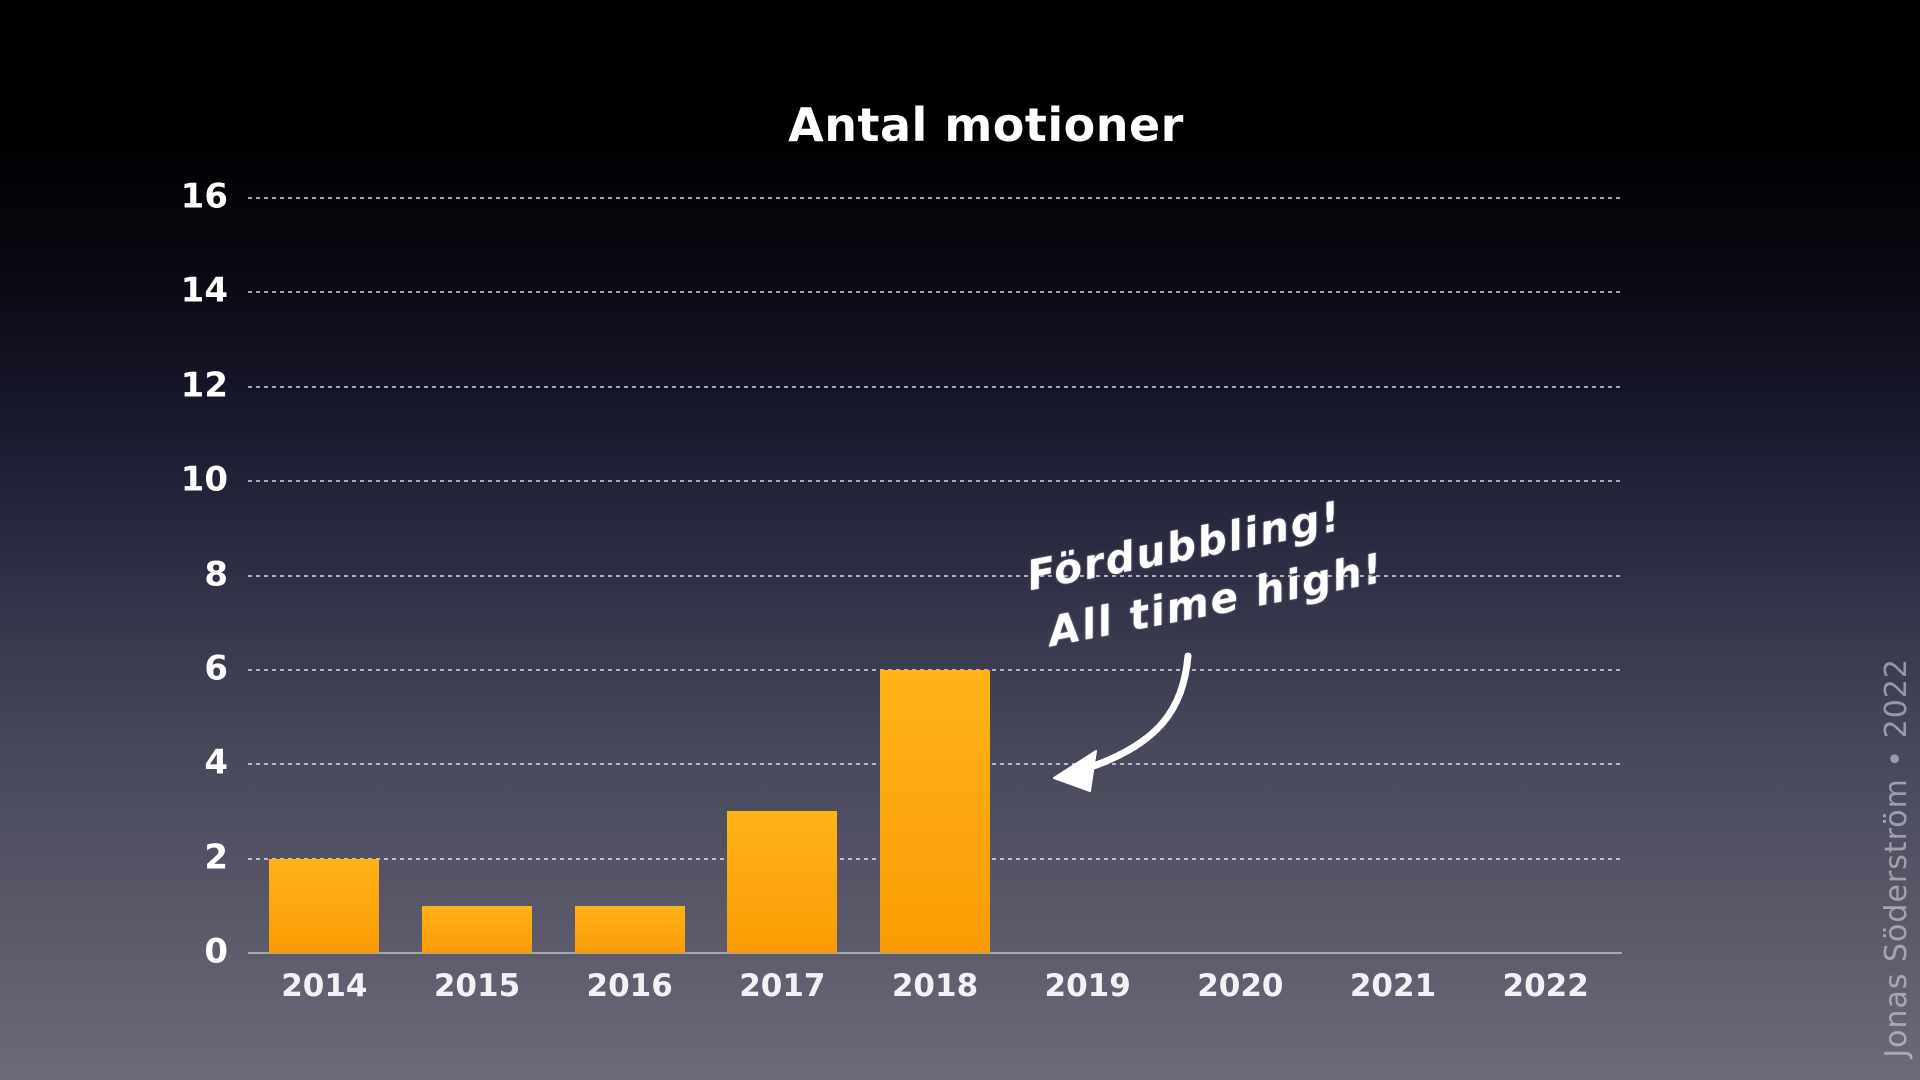 The height and width of the screenshot is (1080, 1920). I want to click on x-axis-tick-label-2022: 2022, so click(1545, 986).